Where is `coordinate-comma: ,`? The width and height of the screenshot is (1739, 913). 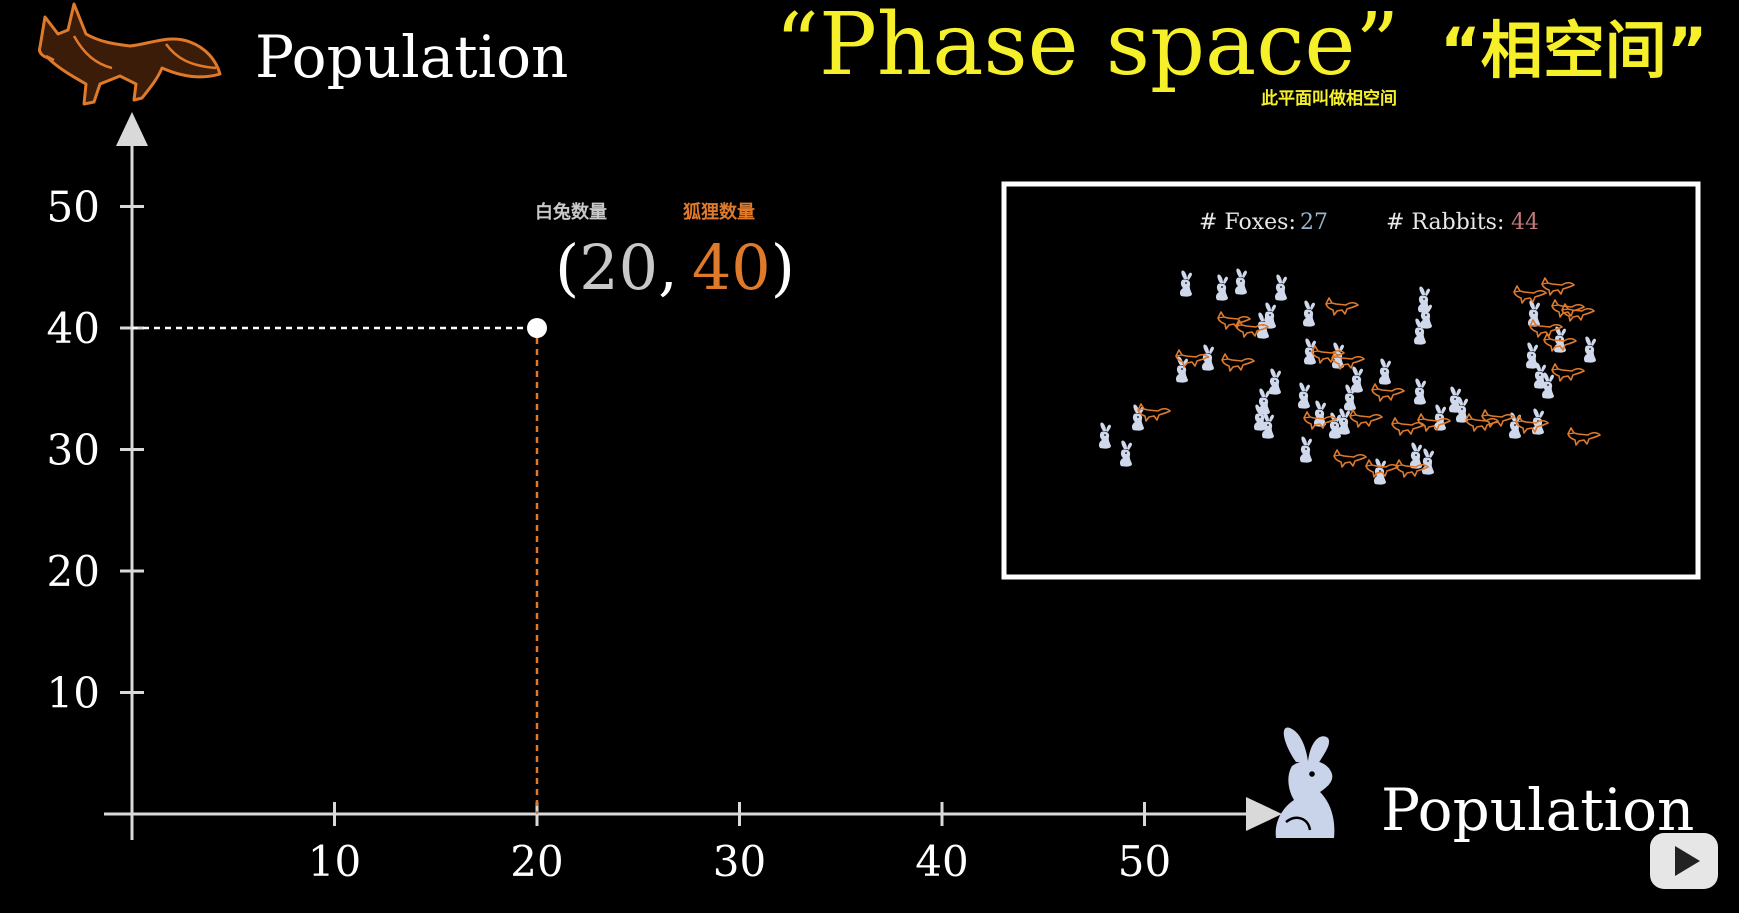 coordinate-comma: , is located at coordinates (668, 267).